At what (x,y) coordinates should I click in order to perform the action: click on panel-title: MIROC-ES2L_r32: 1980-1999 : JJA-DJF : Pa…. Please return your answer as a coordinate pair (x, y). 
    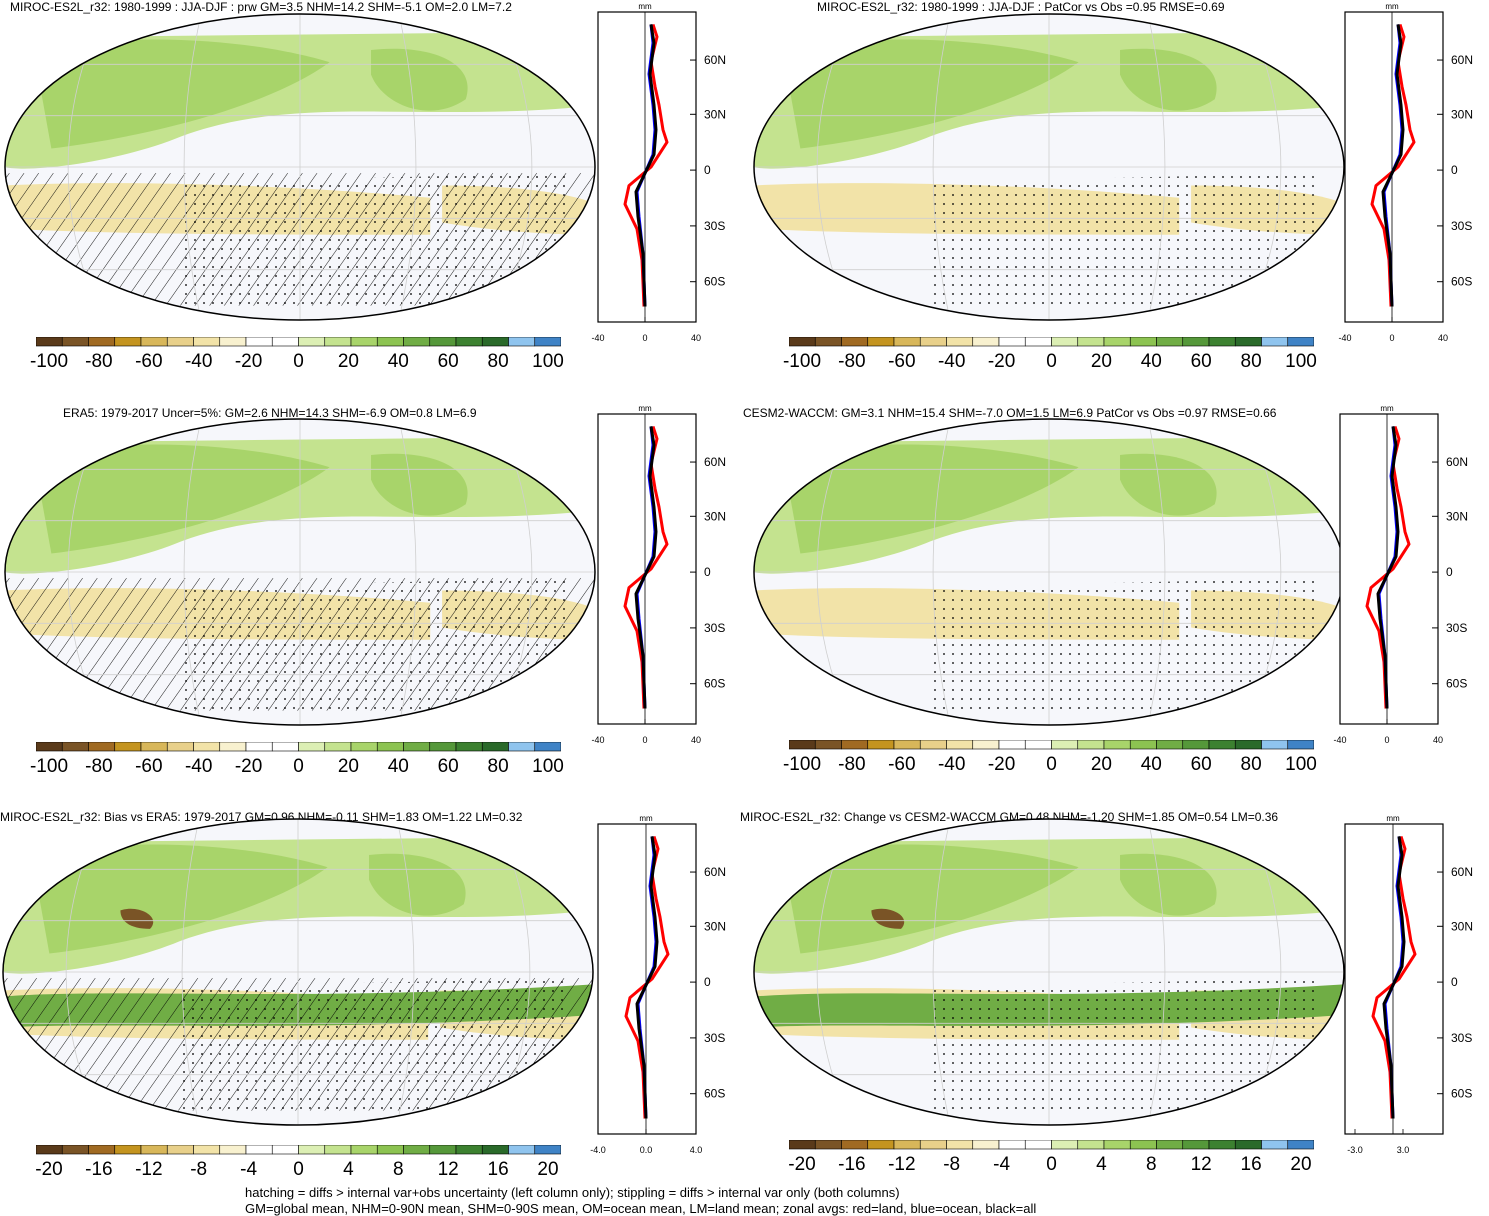
    Looking at the image, I should click on (1021, 7).